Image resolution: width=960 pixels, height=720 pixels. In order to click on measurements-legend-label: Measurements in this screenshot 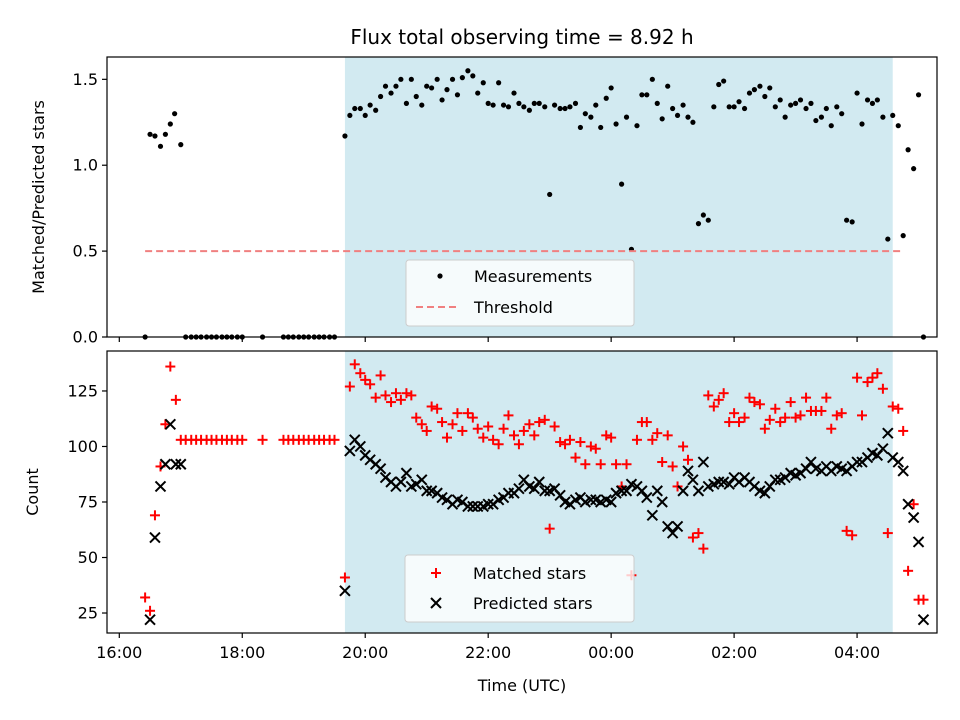, I will do `click(533, 276)`.